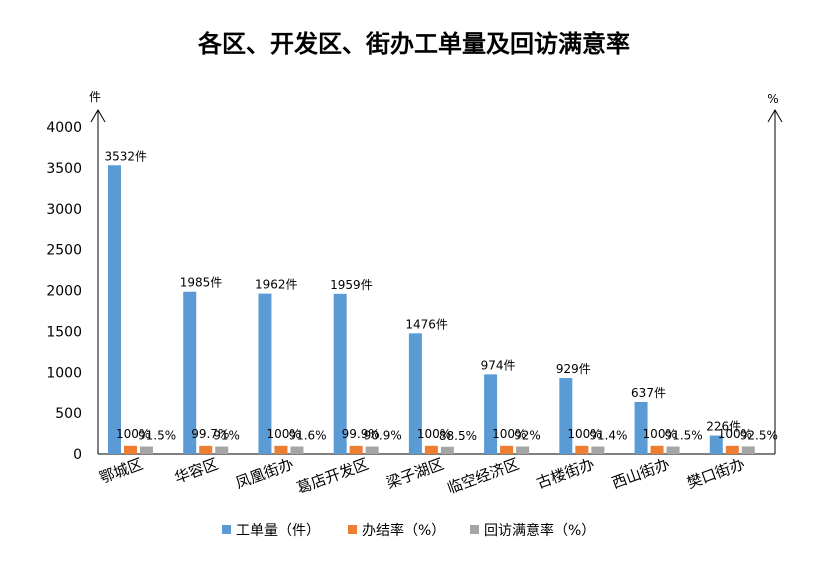 Image resolution: width=829 pixels, height=575 pixels. I want to click on y-tick-label: 2000, so click(64, 292).